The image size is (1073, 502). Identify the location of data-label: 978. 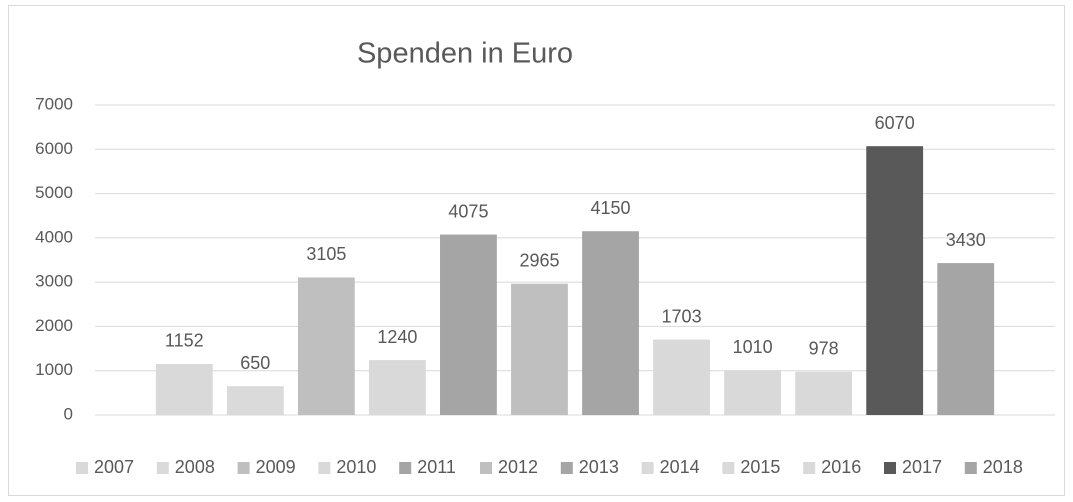
(824, 348).